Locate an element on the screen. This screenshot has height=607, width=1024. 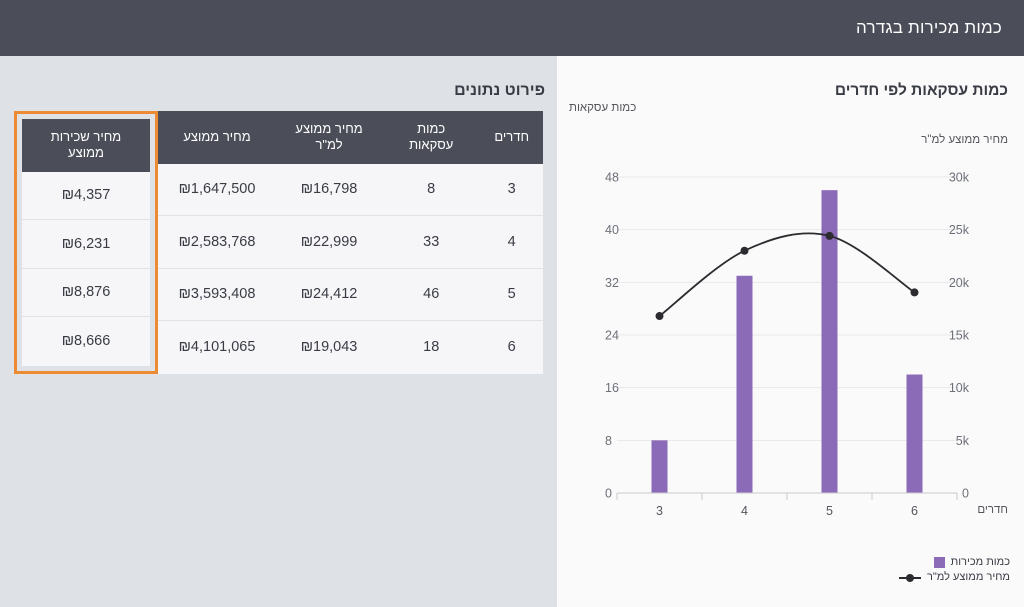
table-row: 6 18 ₪19,043 ₪4,101,065 is located at coordinates (350, 347).